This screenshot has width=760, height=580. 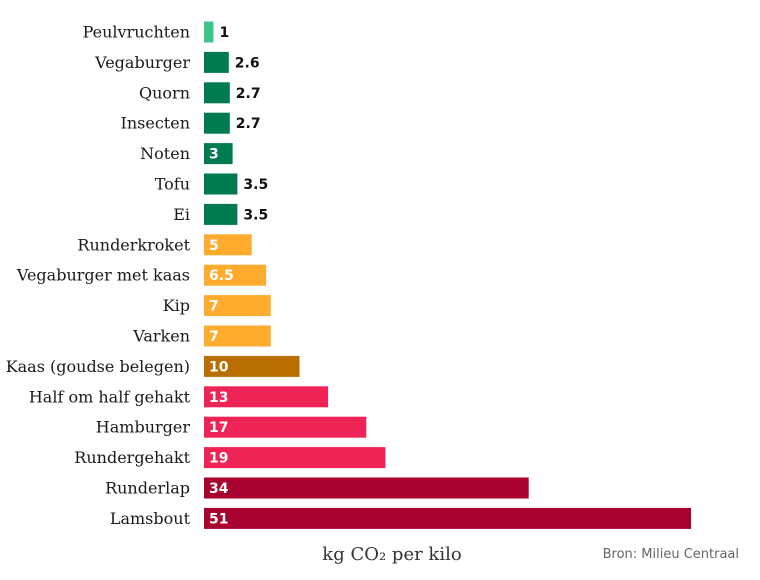 What do you see at coordinates (255, 215) in the screenshot?
I see `value-label-6: 3.5` at bounding box center [255, 215].